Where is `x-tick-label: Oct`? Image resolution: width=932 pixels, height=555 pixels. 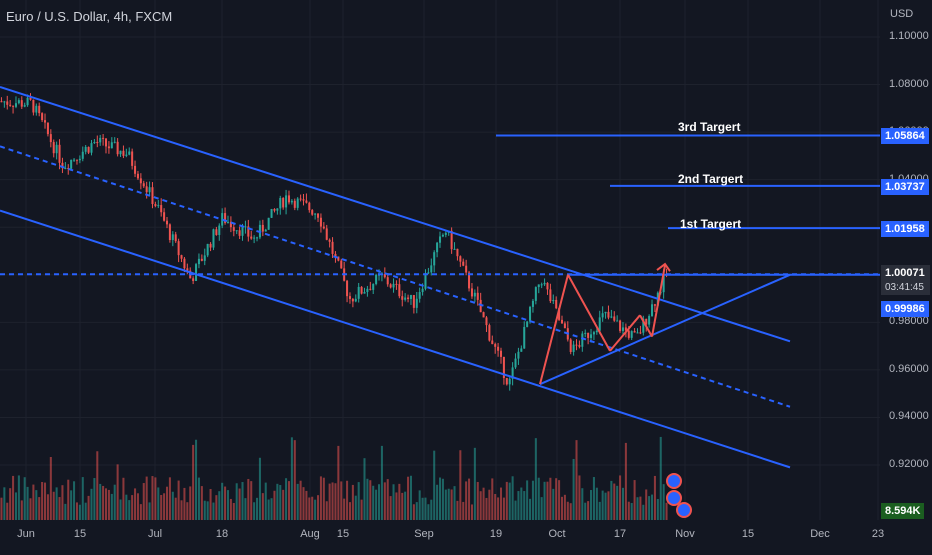
x-tick-label: Oct is located at coordinates (557, 534).